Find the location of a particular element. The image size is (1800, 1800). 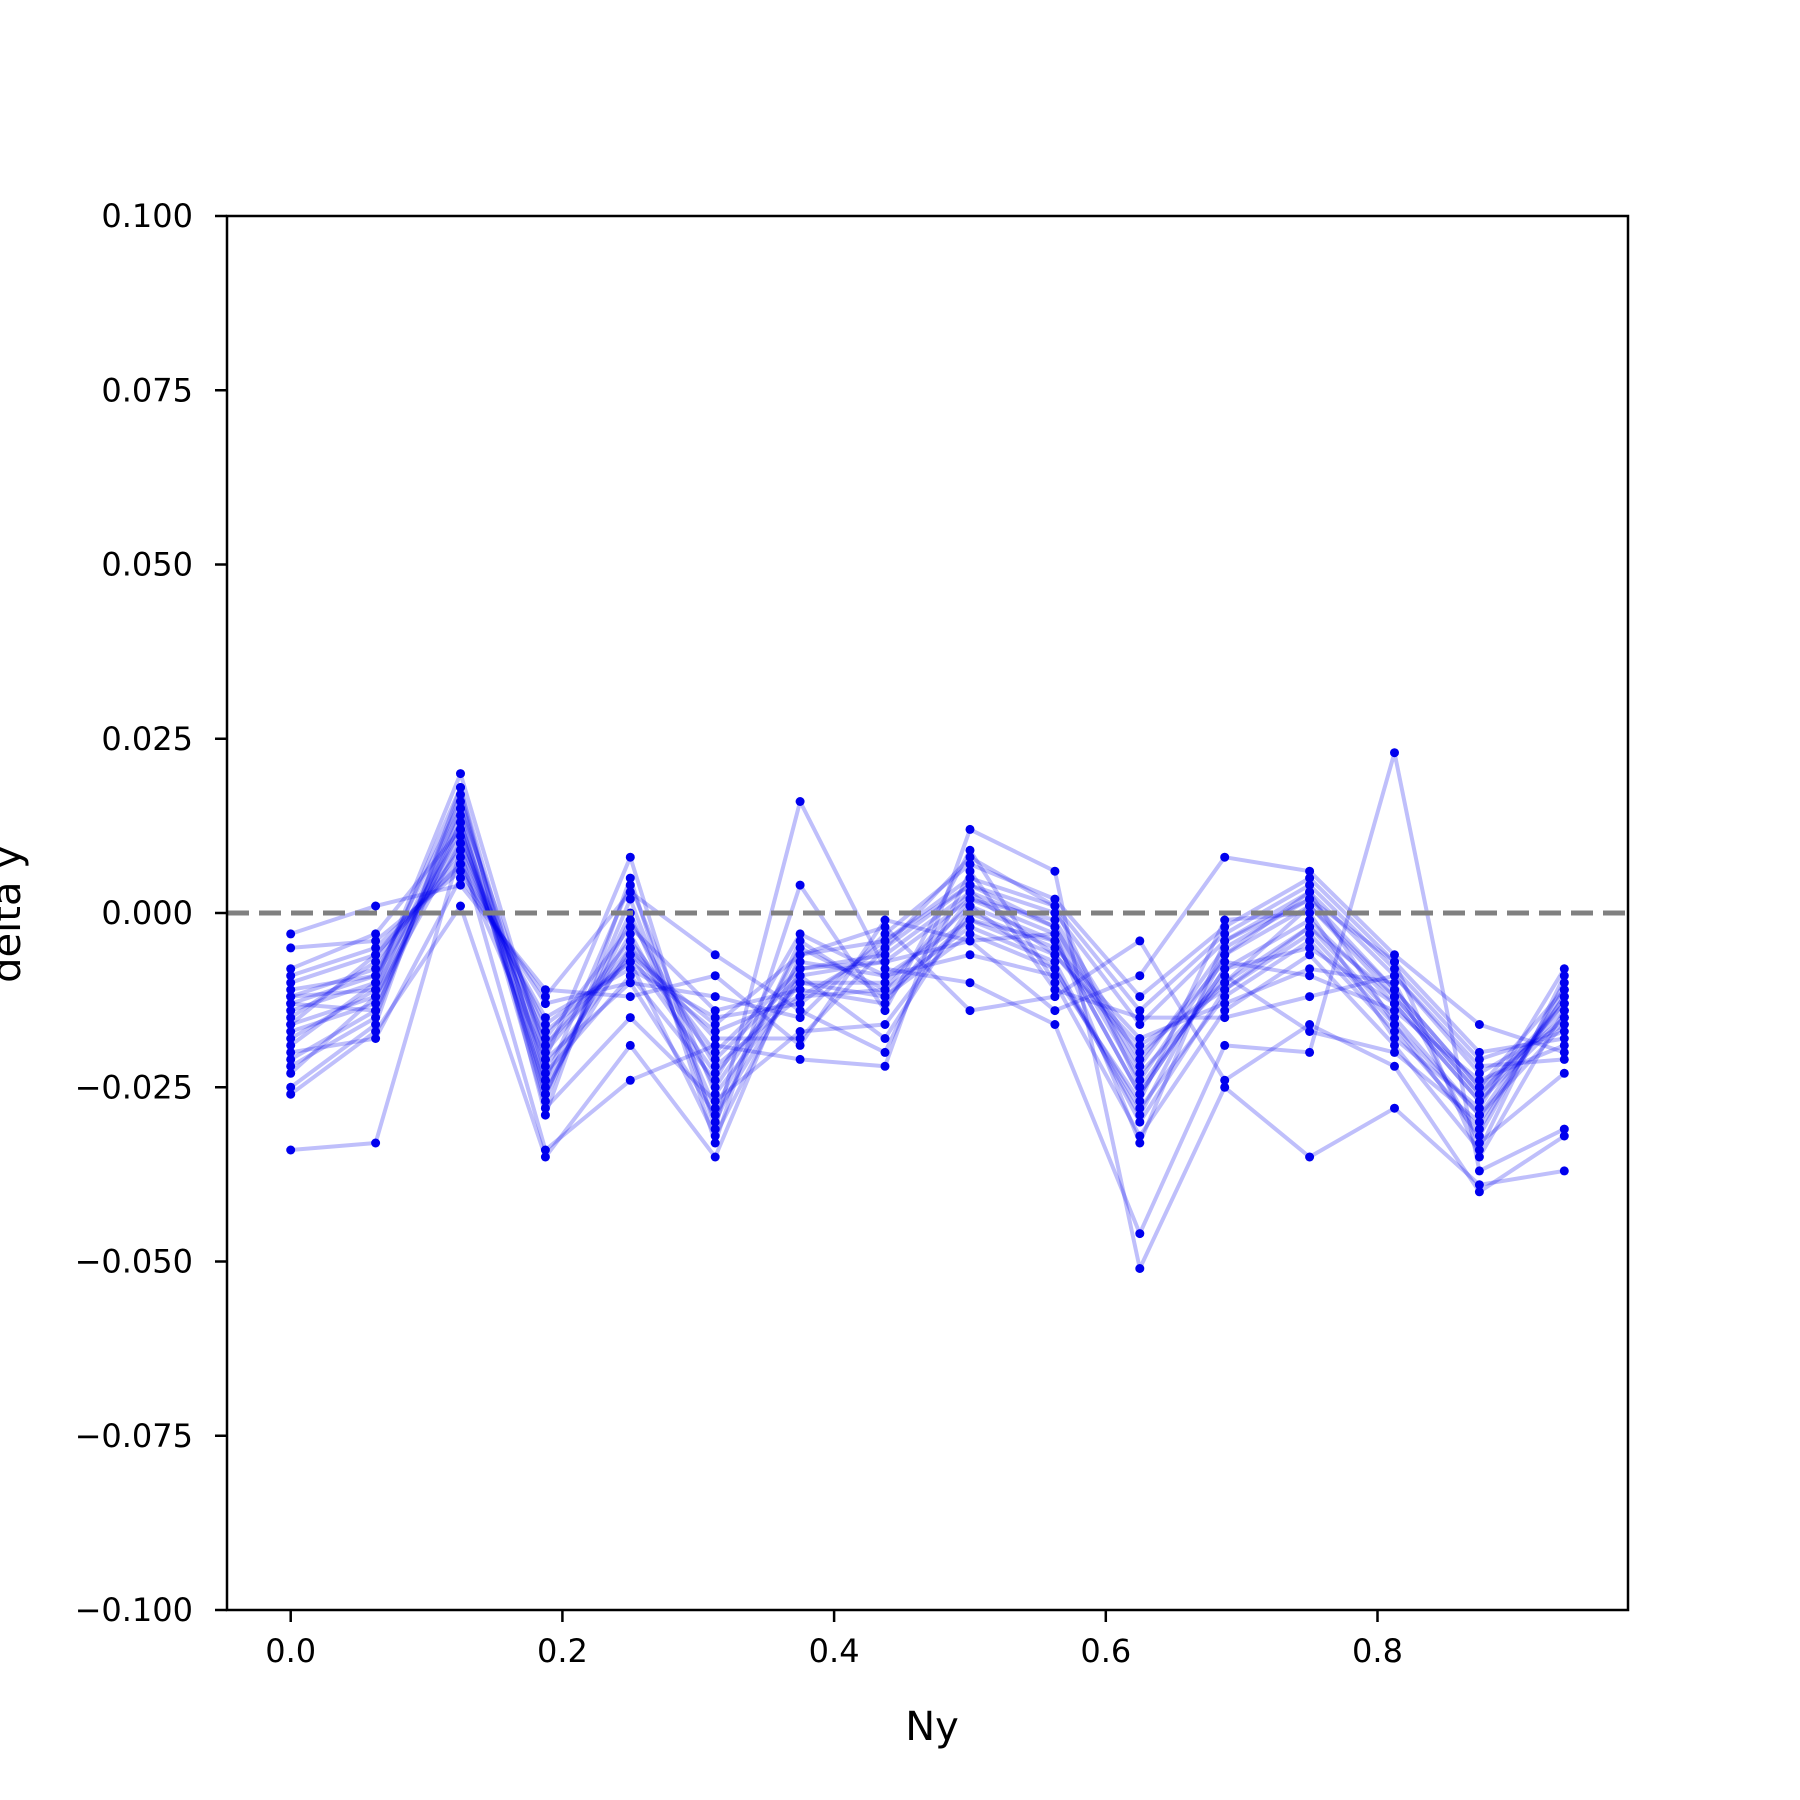

y-tick-label: 0.050 is located at coordinates (147, 565).